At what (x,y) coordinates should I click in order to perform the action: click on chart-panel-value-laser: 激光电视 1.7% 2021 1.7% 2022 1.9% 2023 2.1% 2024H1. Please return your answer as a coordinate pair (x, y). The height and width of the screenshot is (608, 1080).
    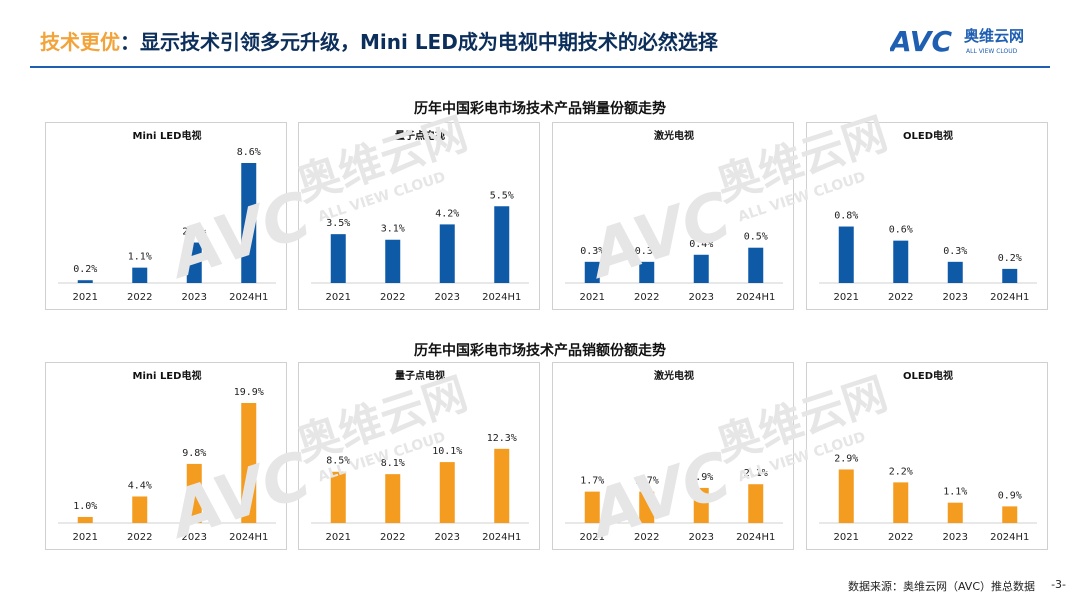
    Looking at the image, I should click on (673, 456).